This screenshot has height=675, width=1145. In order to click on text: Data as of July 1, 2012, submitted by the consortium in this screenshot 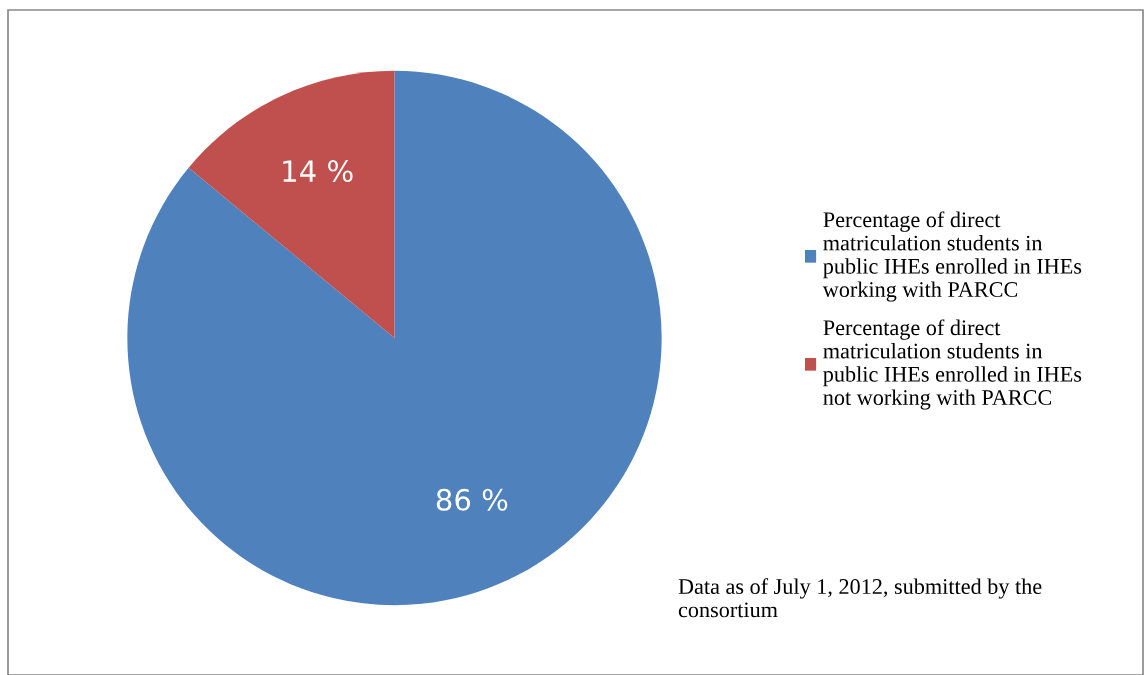, I will do `click(860, 598)`.